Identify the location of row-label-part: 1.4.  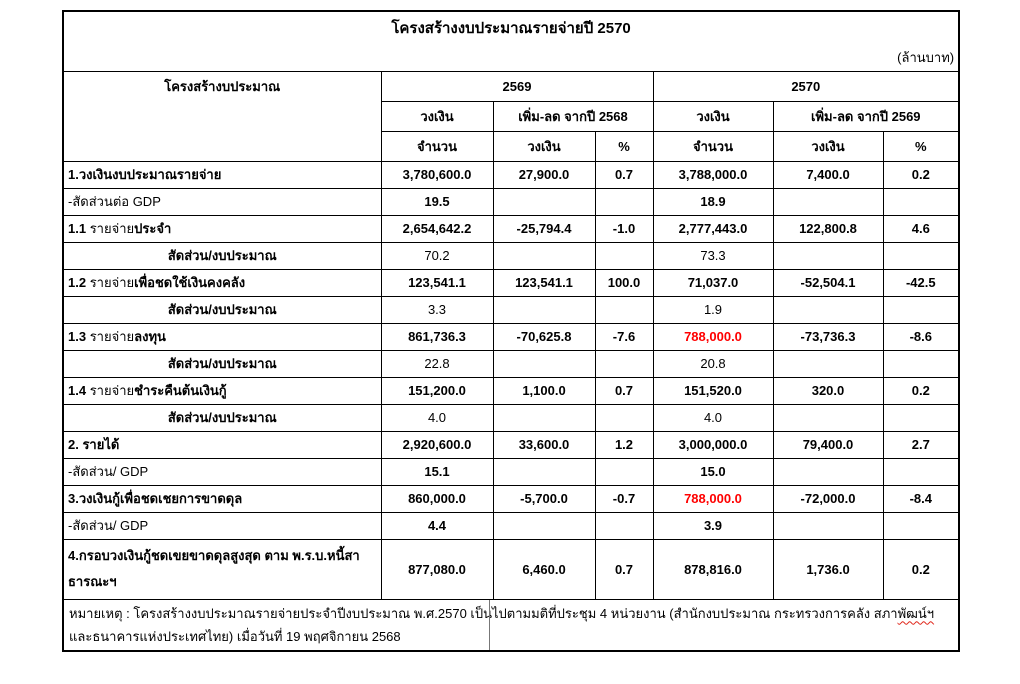
(79, 390).